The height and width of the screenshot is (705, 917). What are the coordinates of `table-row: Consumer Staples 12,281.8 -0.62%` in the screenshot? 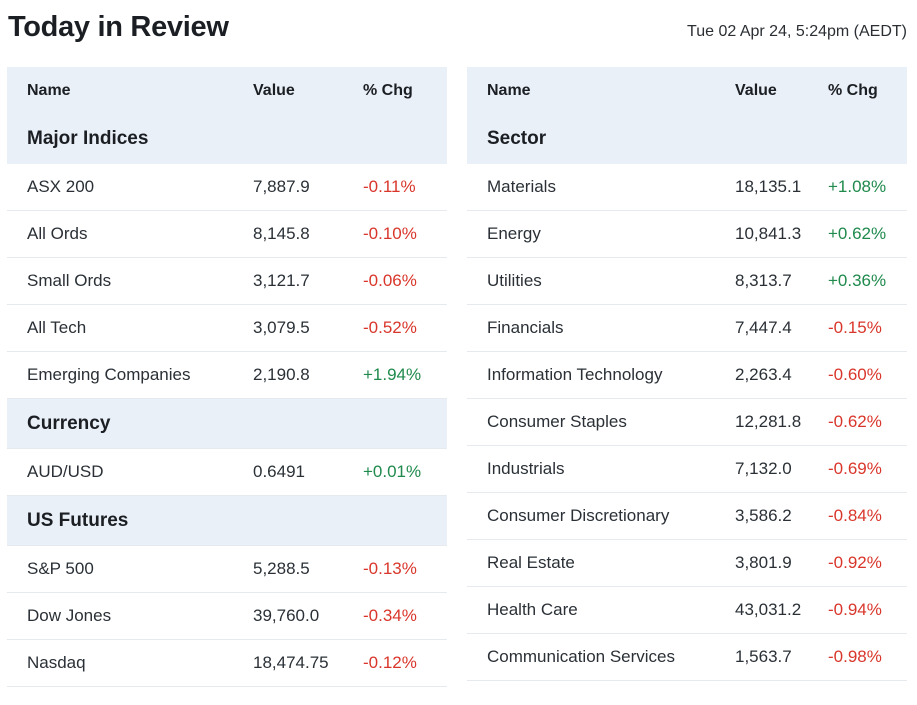 It's located at (687, 422).